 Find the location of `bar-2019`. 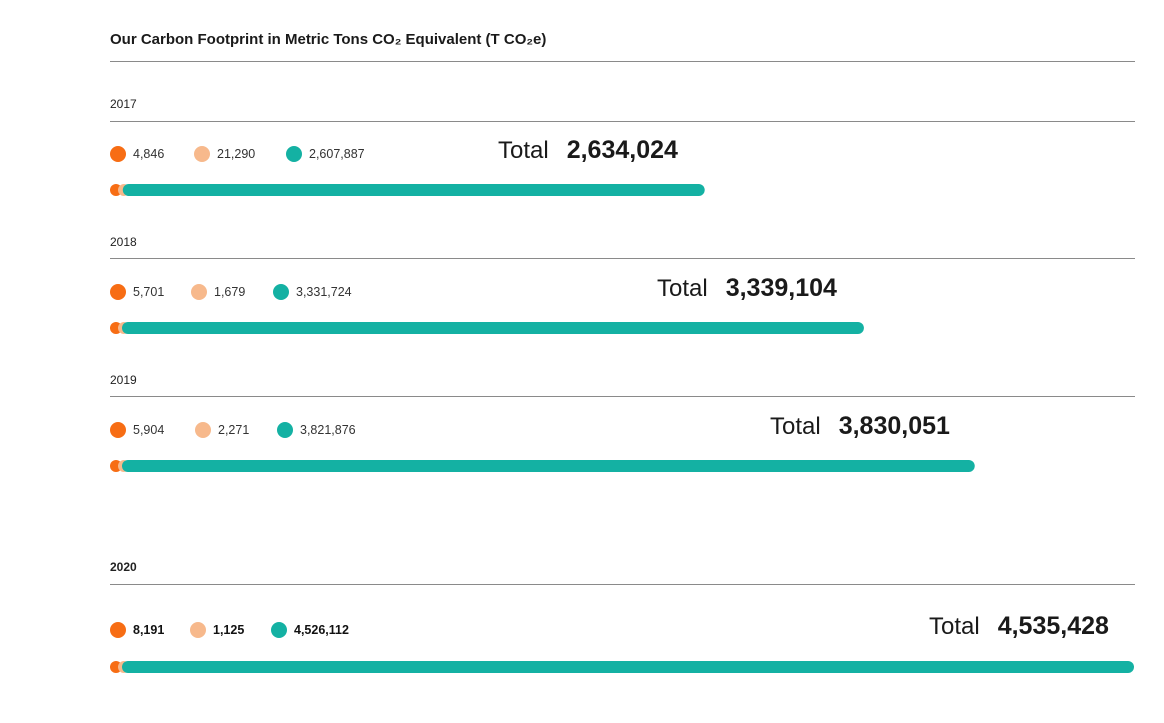

bar-2019 is located at coordinates (542, 466).